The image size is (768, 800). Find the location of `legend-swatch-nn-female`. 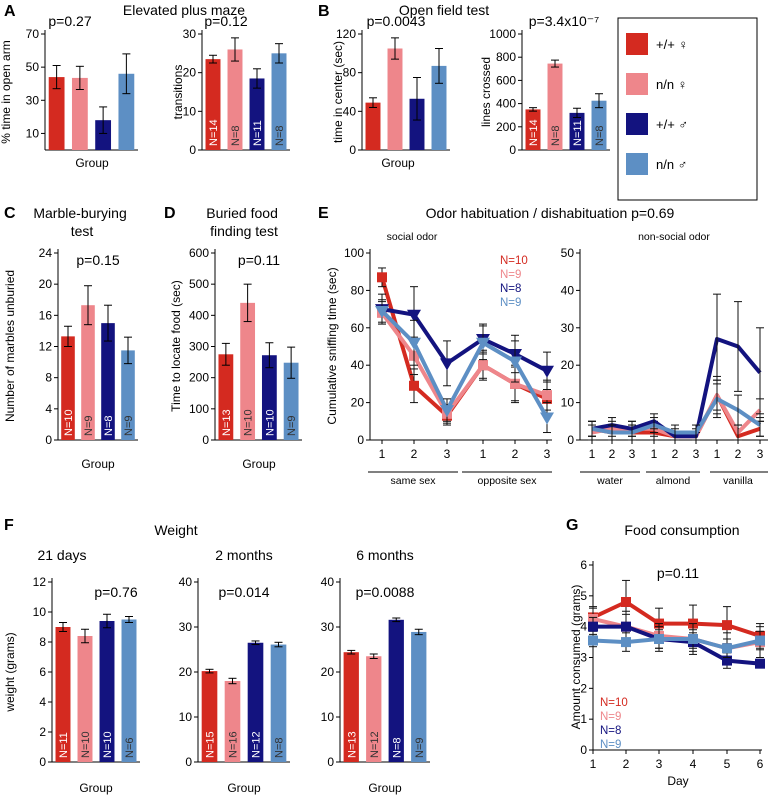

legend-swatch-nn-female is located at coordinates (637, 84).